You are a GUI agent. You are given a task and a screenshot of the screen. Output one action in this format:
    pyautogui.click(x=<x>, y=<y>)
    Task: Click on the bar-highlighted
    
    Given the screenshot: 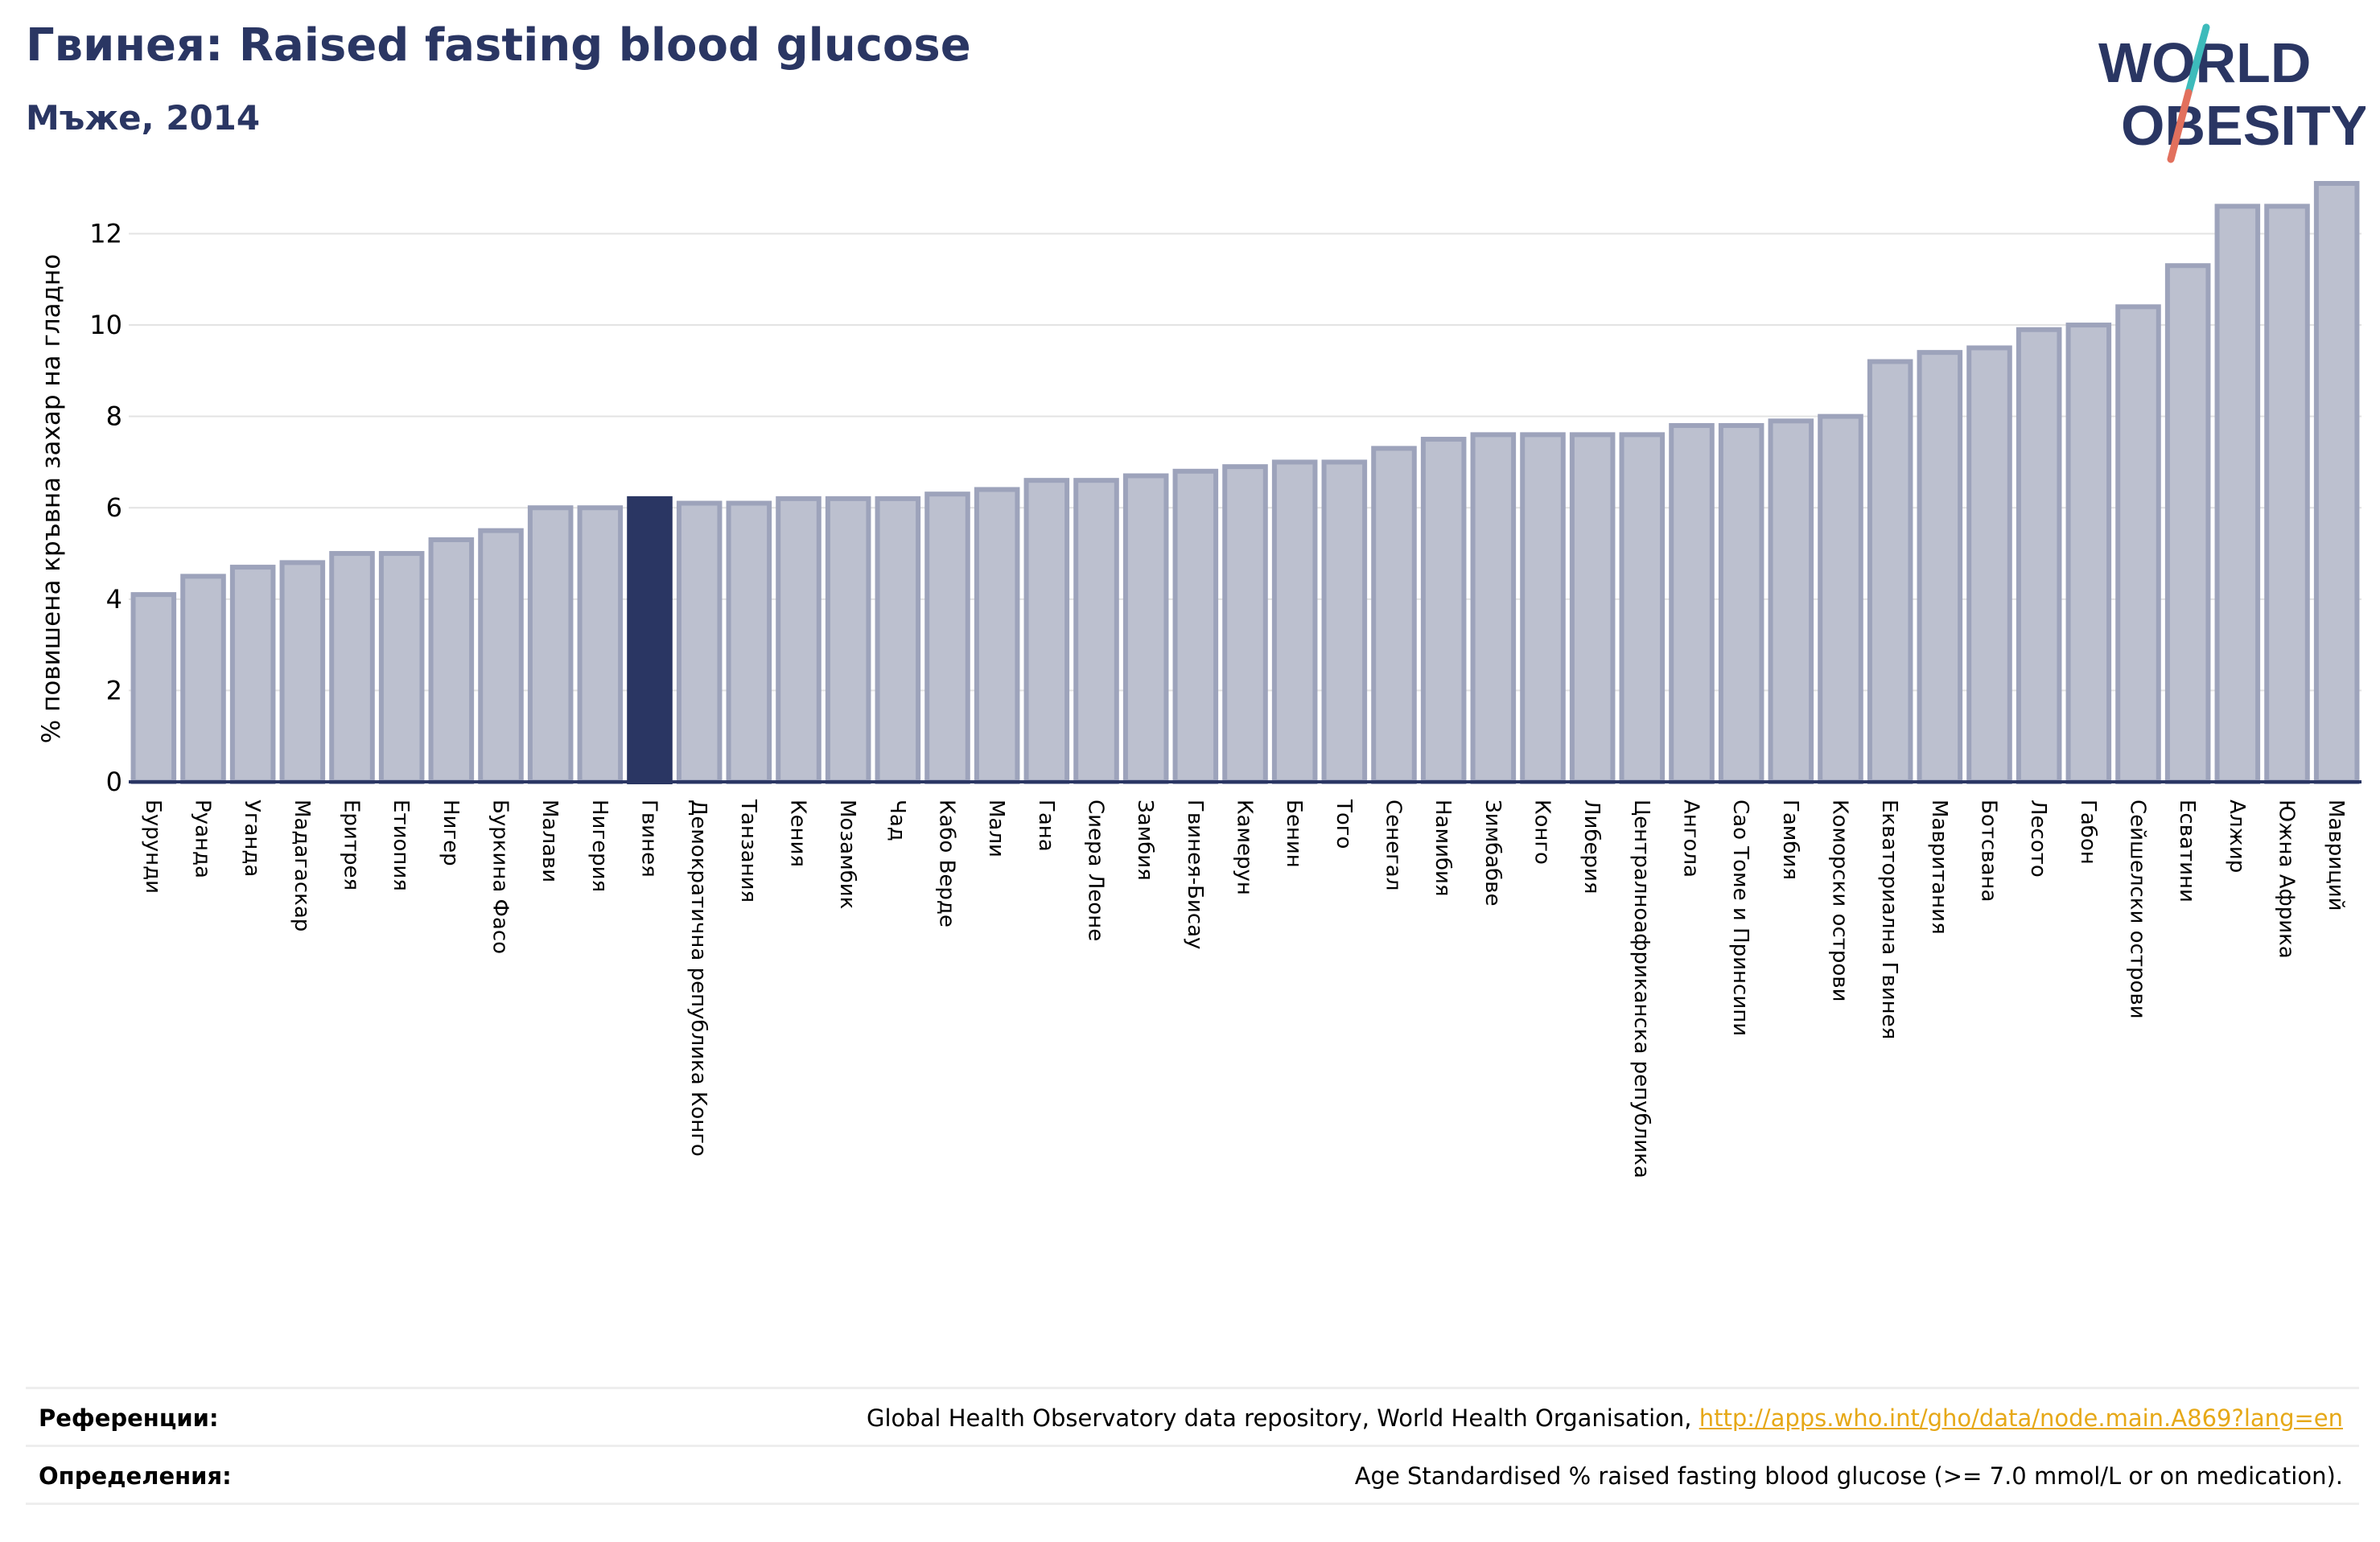 What is the action you would take?
    pyautogui.click(x=650, y=639)
    